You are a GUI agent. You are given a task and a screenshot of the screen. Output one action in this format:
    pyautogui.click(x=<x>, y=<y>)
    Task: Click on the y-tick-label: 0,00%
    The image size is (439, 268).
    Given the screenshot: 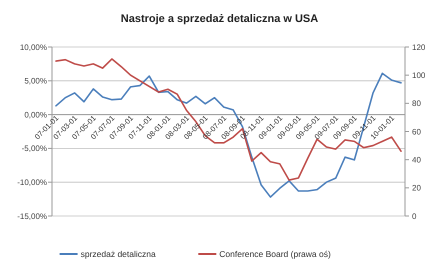 What is the action you would take?
    pyautogui.click(x=35, y=115)
    